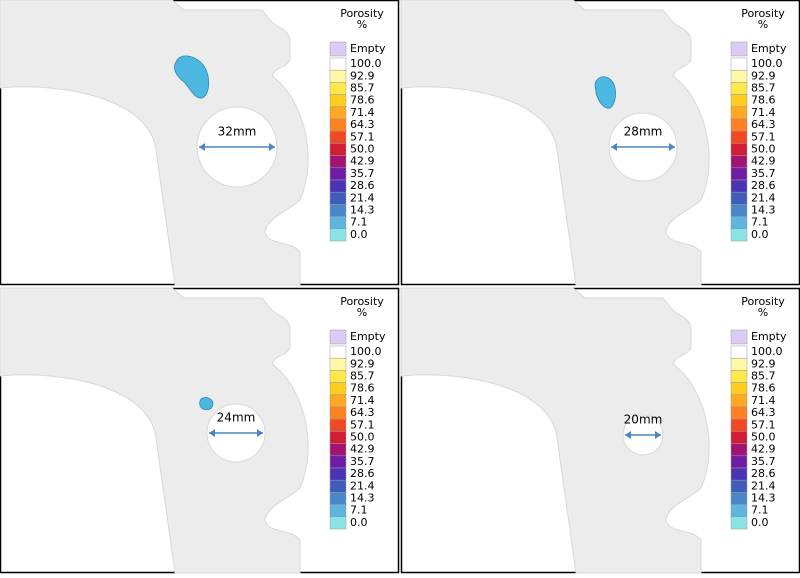 The height and width of the screenshot is (578, 800). Describe the element at coordinates (236, 418) in the screenshot. I see `size-label: 24mm` at that location.